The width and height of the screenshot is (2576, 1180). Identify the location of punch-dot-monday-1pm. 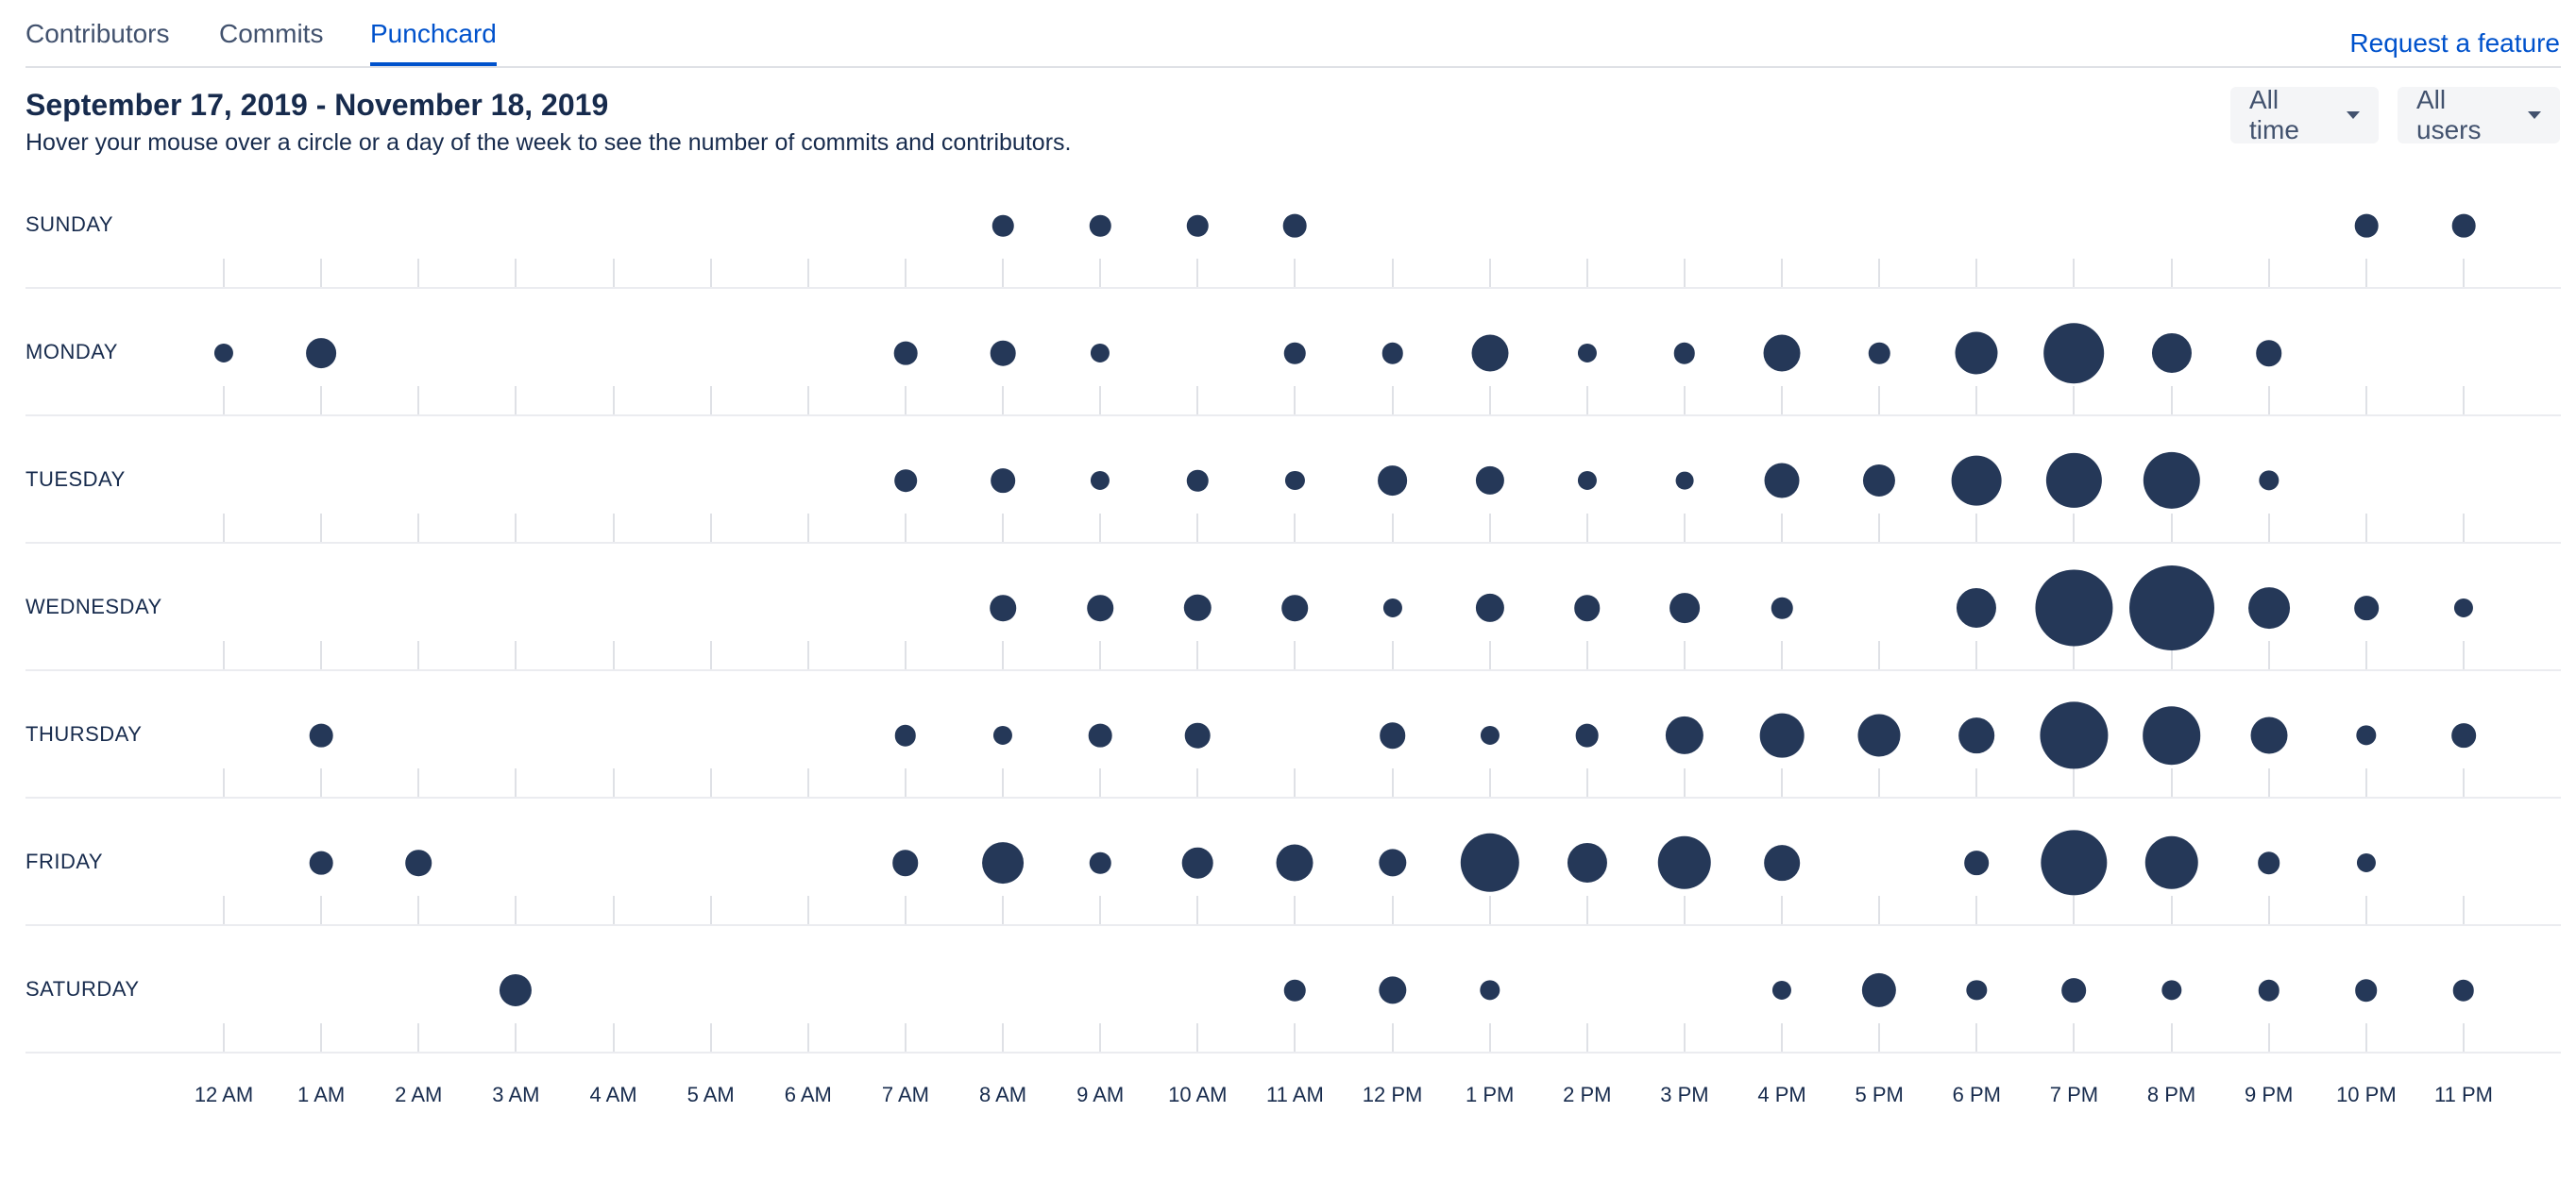
(1490, 353).